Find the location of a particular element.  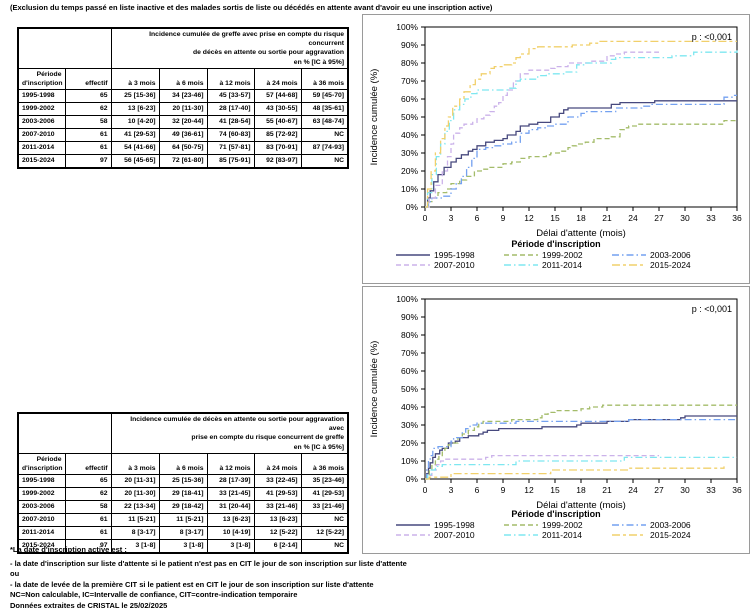

value-cell: 41 [29-53] is located at coordinates (135, 135).